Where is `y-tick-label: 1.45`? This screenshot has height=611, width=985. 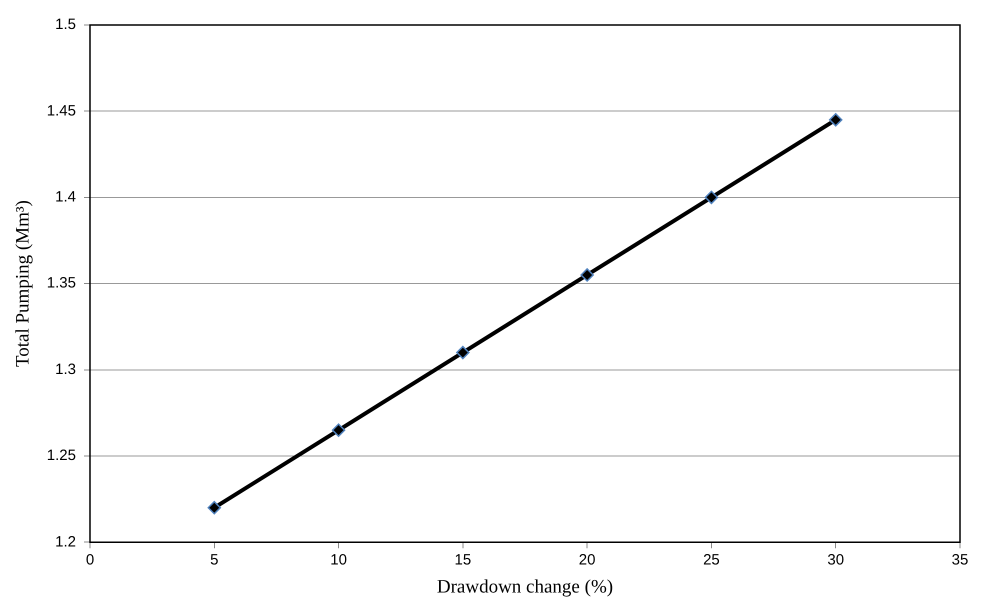 y-tick-label: 1.45 is located at coordinates (61, 111).